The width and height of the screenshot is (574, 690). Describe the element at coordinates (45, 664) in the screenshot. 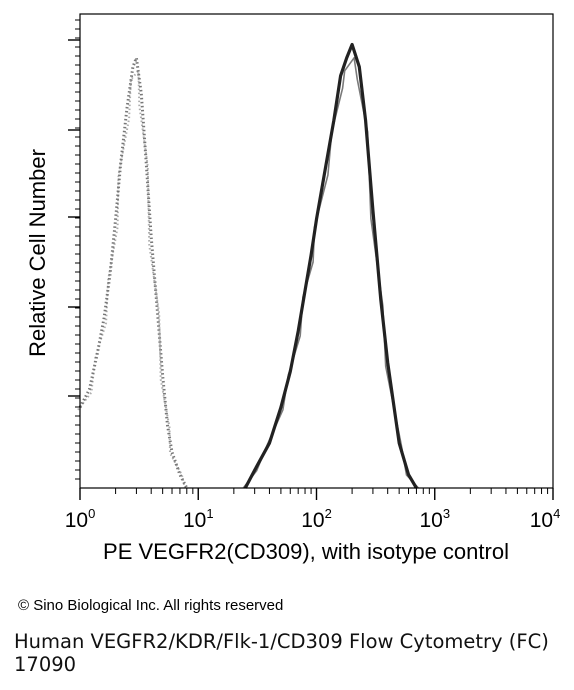

I see `caption-id: 17090` at that location.